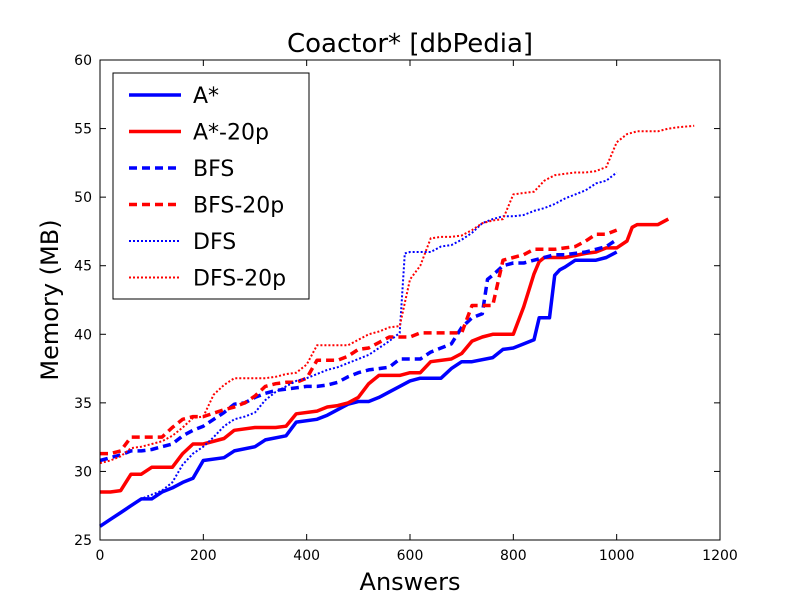 The width and height of the screenshot is (800, 600). What do you see at coordinates (83, 61) in the screenshot?
I see `y-tick-label: 60` at bounding box center [83, 61].